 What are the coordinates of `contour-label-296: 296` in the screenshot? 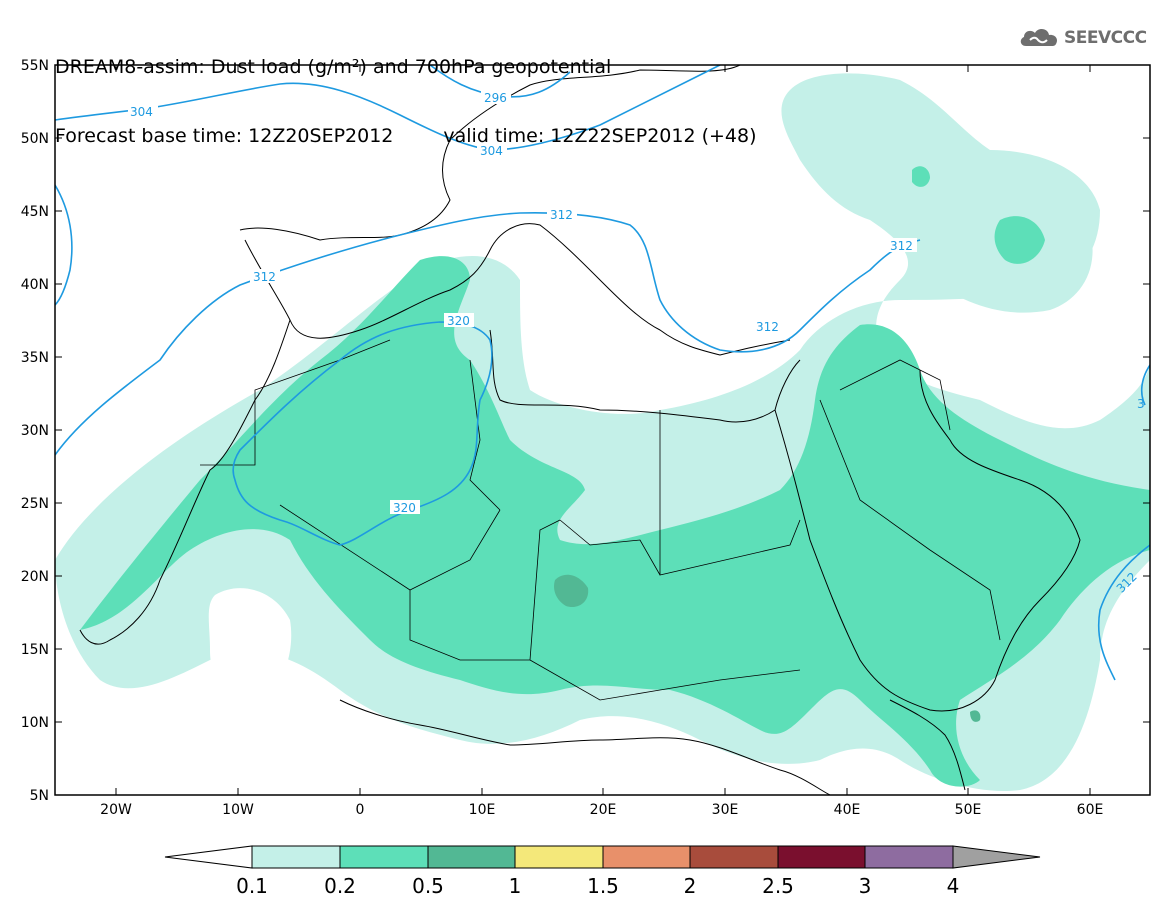 It's located at (495, 98).